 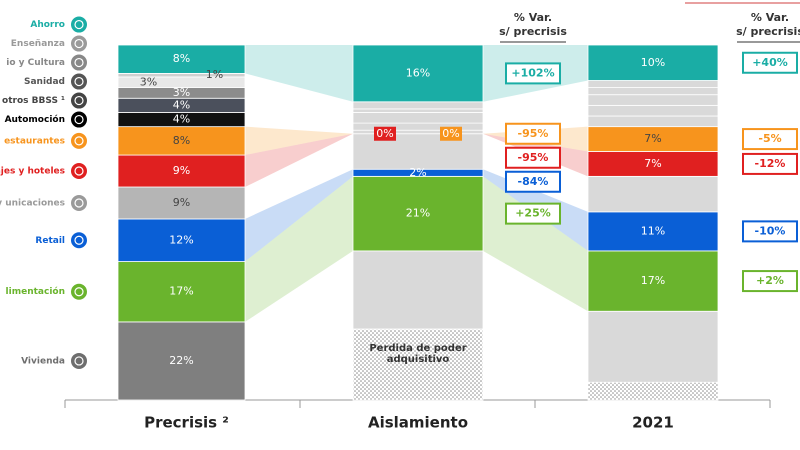 What do you see at coordinates (181, 104) in the screenshot?
I see `value-label: 4%` at bounding box center [181, 104].